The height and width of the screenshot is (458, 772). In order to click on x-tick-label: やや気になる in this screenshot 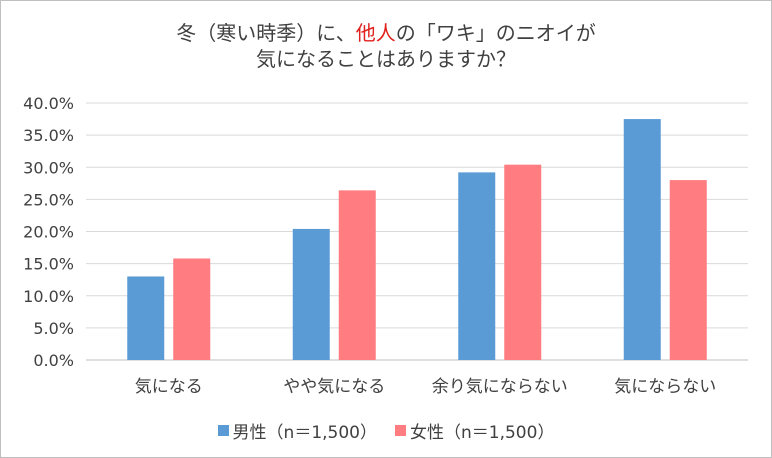, I will do `click(334, 387)`.